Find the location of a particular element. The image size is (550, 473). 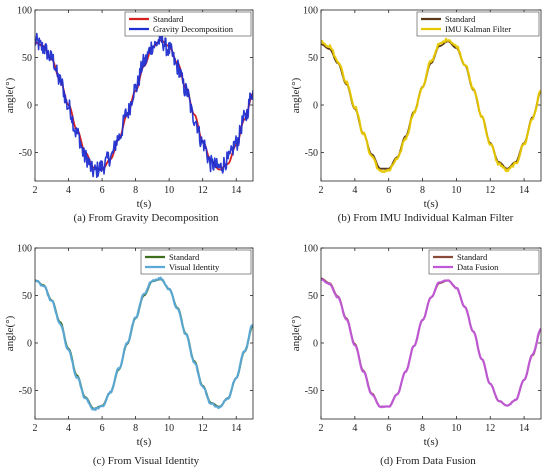

legend-entry: IMU Kalman Filter is located at coordinates (478, 29).